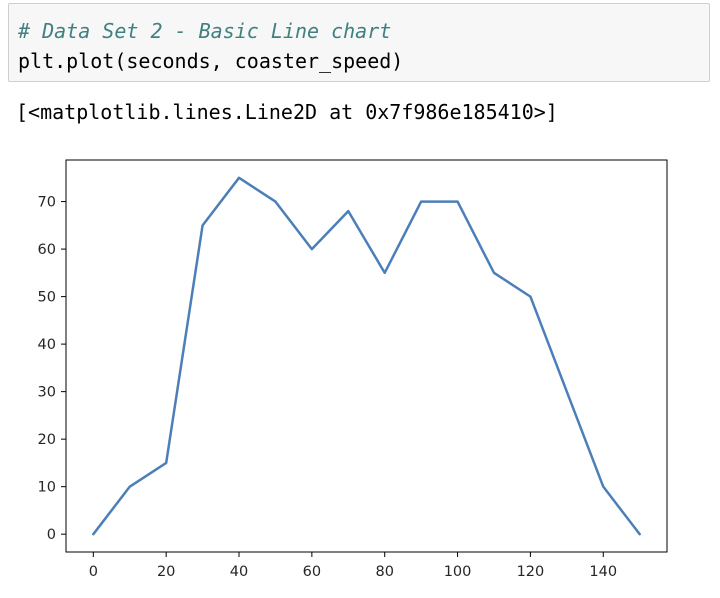  Describe the element at coordinates (458, 572) in the screenshot. I see `x-tick-label: 100` at that location.